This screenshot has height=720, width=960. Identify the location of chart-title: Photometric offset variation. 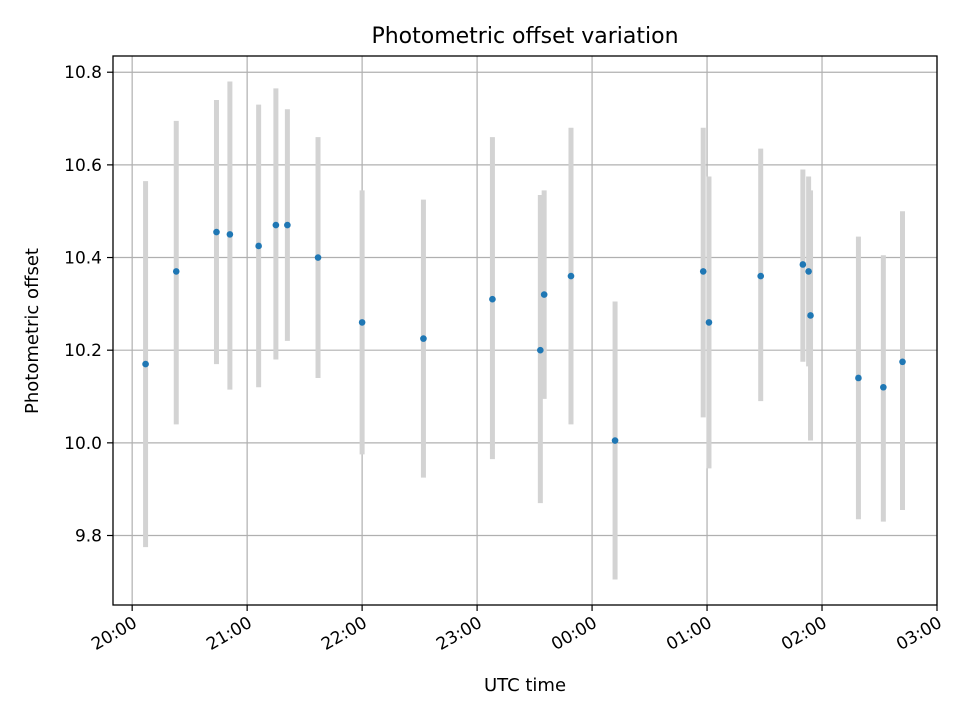
(524, 36).